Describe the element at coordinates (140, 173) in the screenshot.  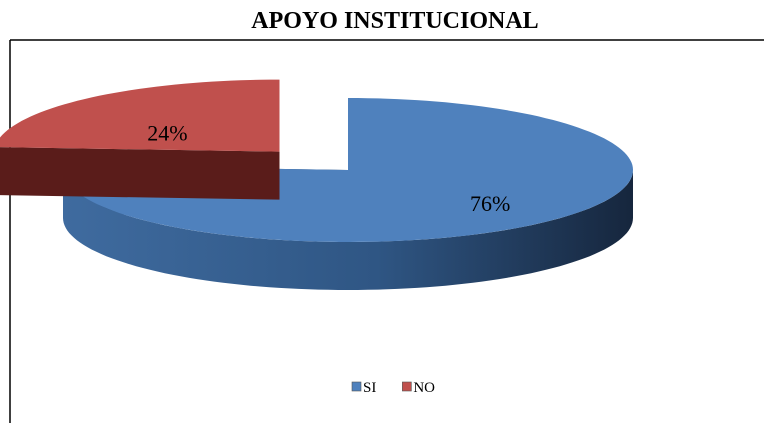
I see `slice-wall` at that location.